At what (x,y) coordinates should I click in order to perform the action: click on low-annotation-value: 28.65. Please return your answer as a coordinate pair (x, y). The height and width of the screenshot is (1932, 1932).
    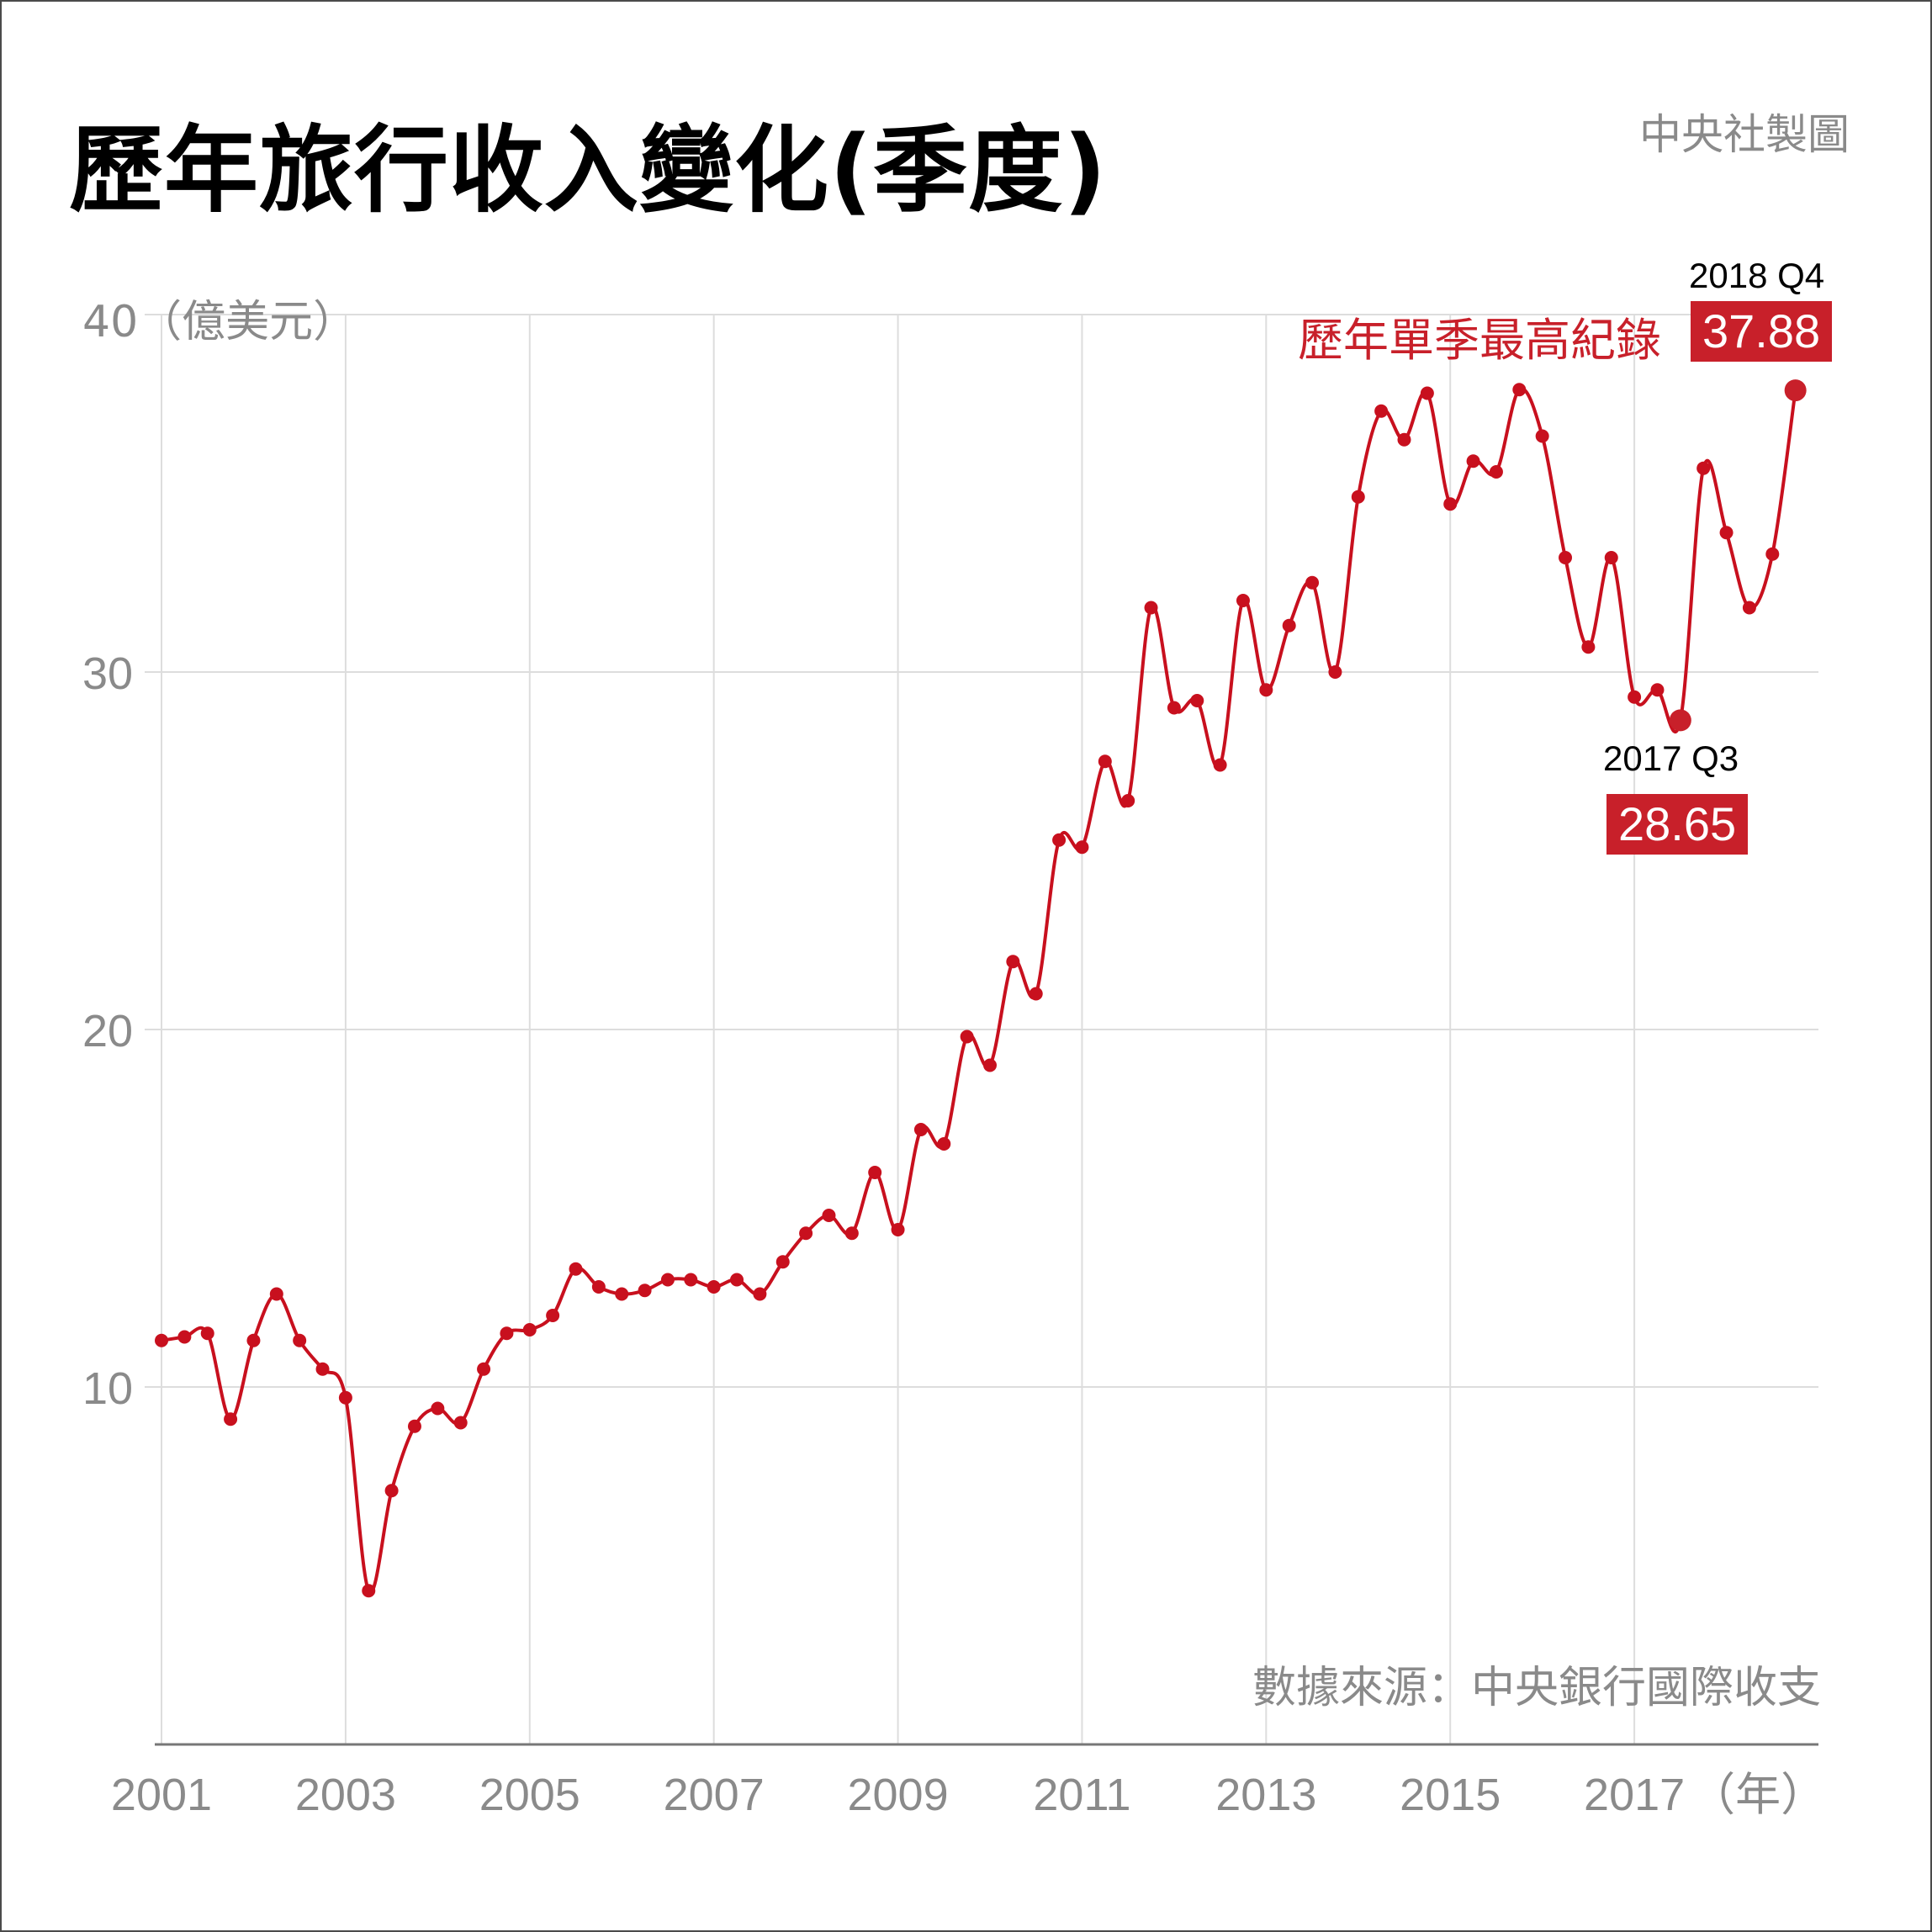
    Looking at the image, I should click on (1677, 824).